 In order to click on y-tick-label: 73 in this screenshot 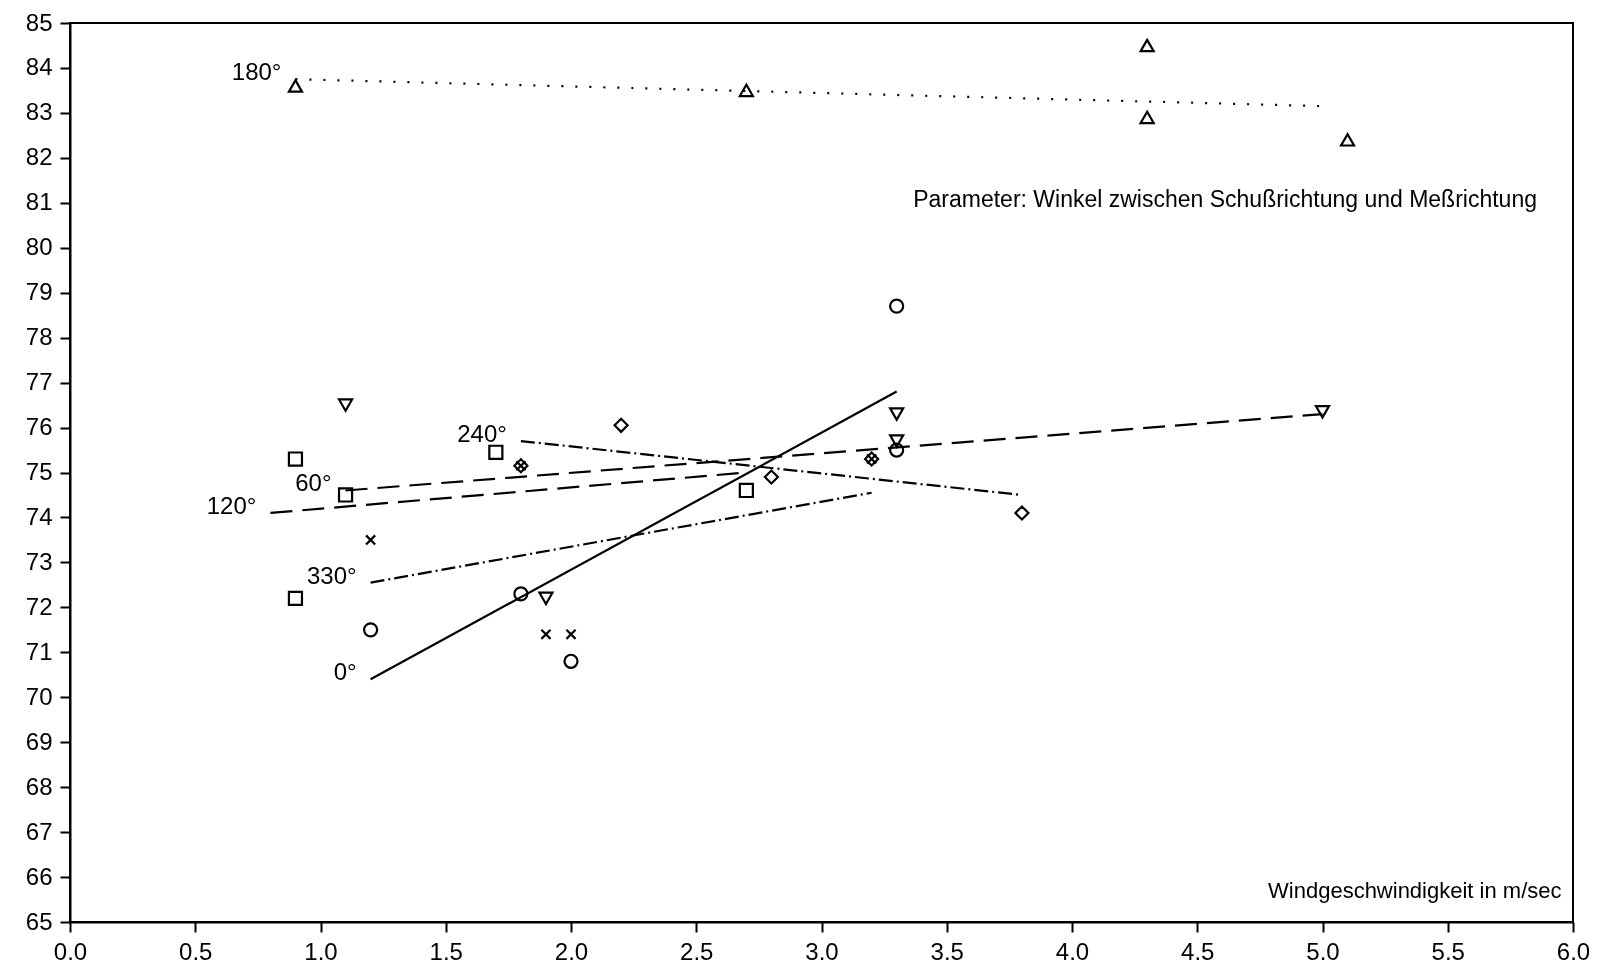, I will do `click(39, 561)`.